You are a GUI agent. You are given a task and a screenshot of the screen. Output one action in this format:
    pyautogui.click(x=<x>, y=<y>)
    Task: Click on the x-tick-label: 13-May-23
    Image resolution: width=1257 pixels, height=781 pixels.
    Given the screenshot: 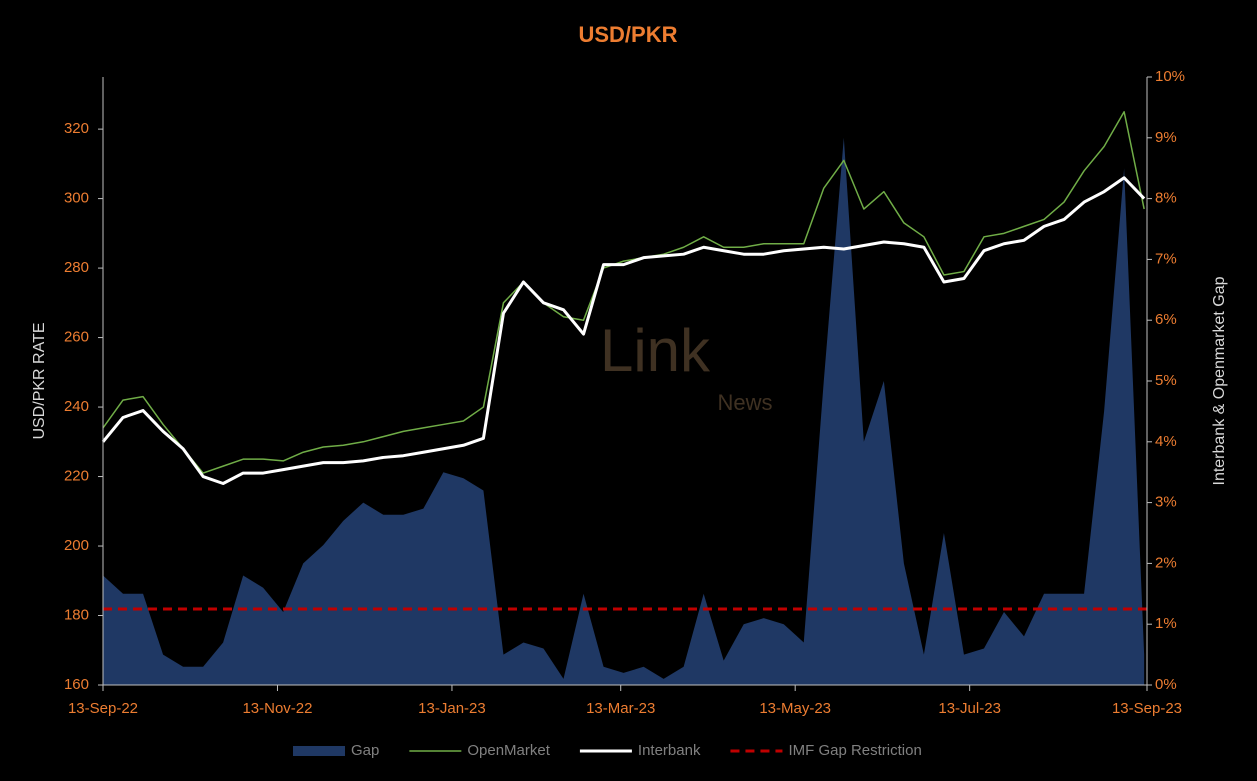 What is the action you would take?
    pyautogui.click(x=795, y=708)
    